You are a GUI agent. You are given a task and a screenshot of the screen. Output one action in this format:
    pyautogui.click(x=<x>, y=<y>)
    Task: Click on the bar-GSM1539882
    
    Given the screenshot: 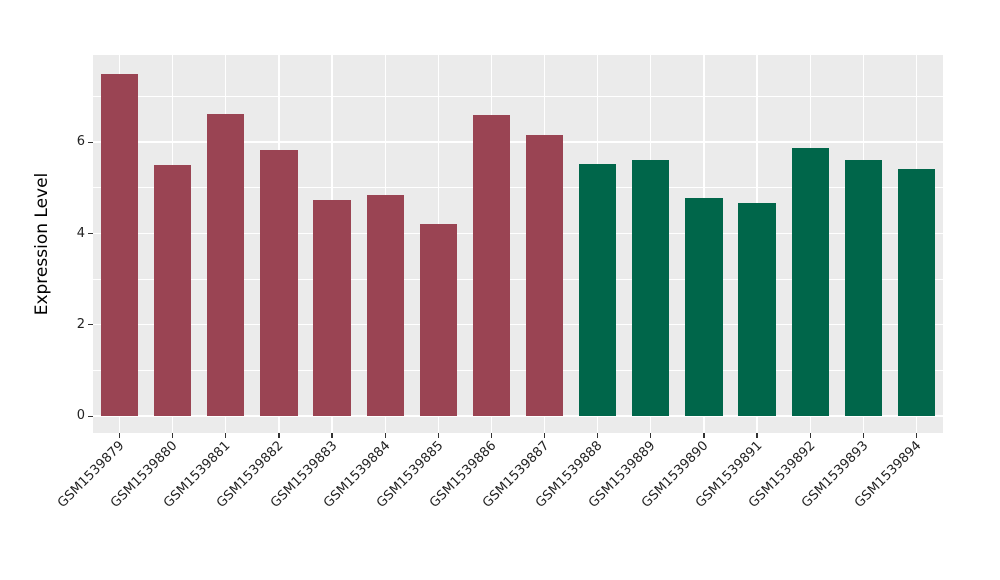 What is the action you would take?
    pyautogui.click(x=279, y=283)
    